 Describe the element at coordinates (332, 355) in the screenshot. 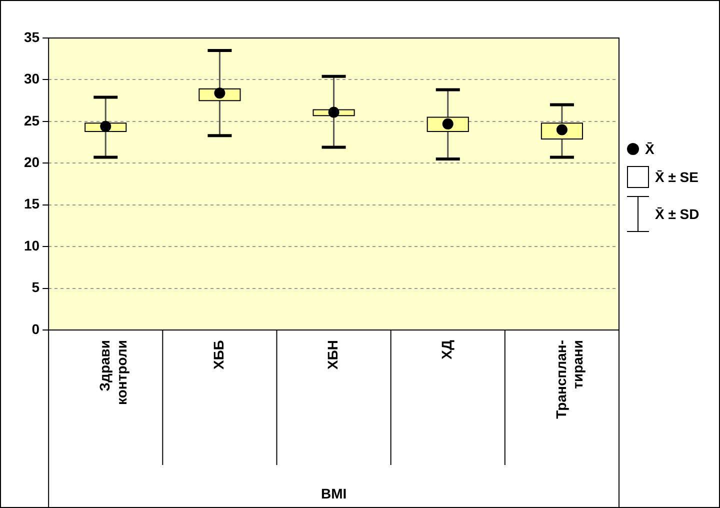

I see `x-tick-label: ХБН` at that location.